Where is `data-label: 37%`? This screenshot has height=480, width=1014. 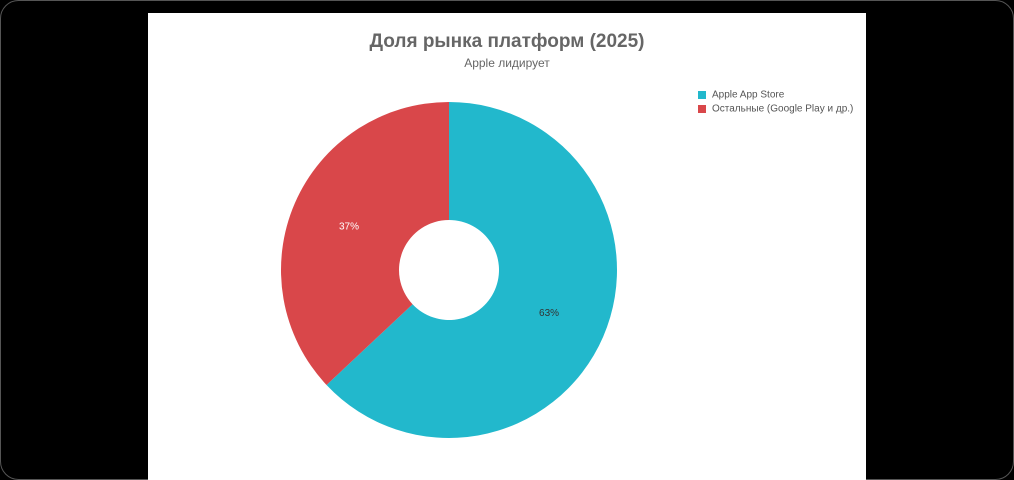
data-label: 37% is located at coordinates (349, 226).